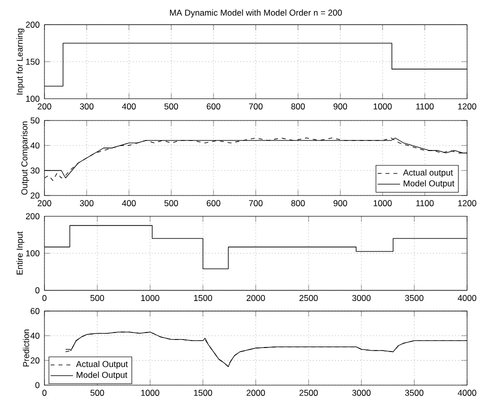 The height and width of the screenshot is (400, 481). Describe the element at coordinates (102, 364) in the screenshot. I see `legend-label: Actual Output` at that location.